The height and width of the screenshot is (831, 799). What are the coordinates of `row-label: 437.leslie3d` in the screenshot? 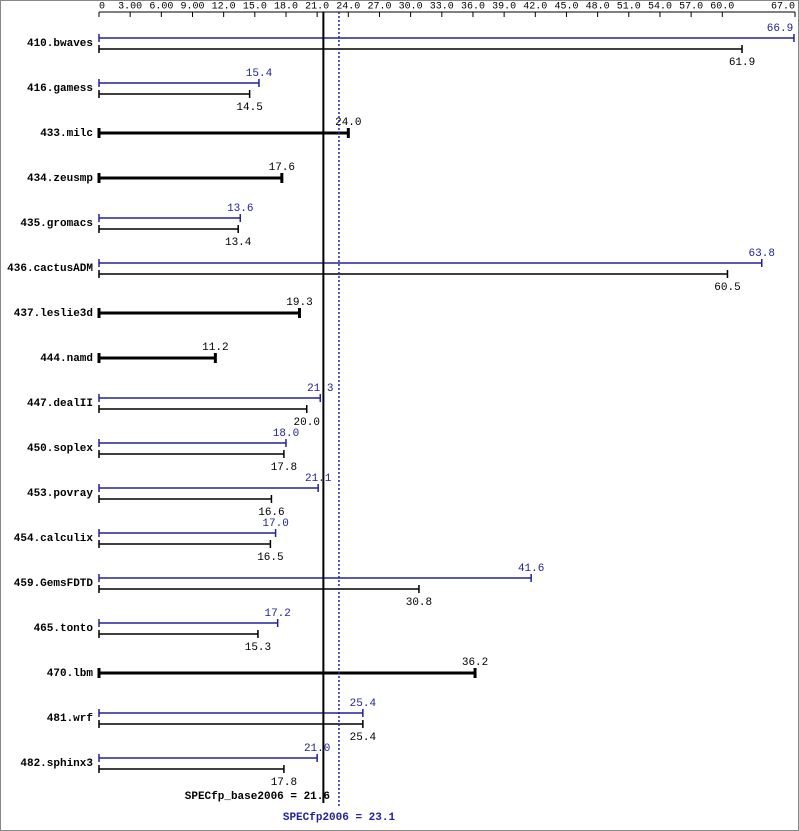 It's located at (53, 314).